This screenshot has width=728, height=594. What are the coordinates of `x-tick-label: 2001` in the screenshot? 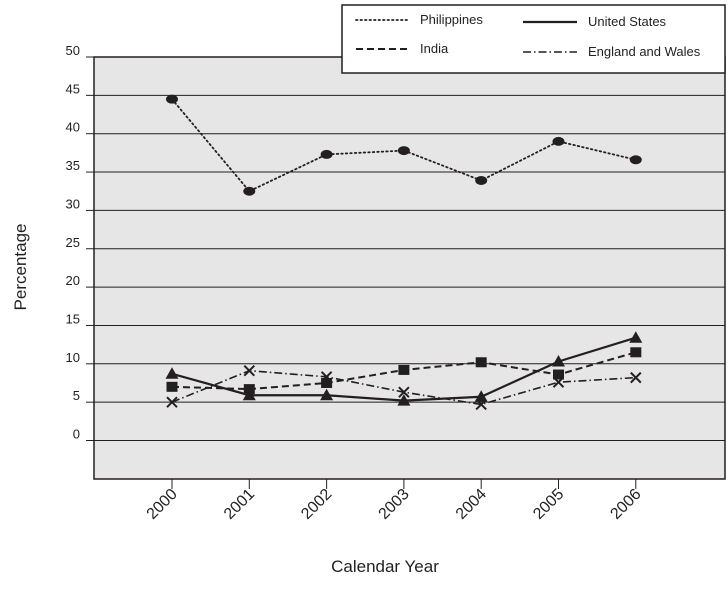 It's located at (239, 504).